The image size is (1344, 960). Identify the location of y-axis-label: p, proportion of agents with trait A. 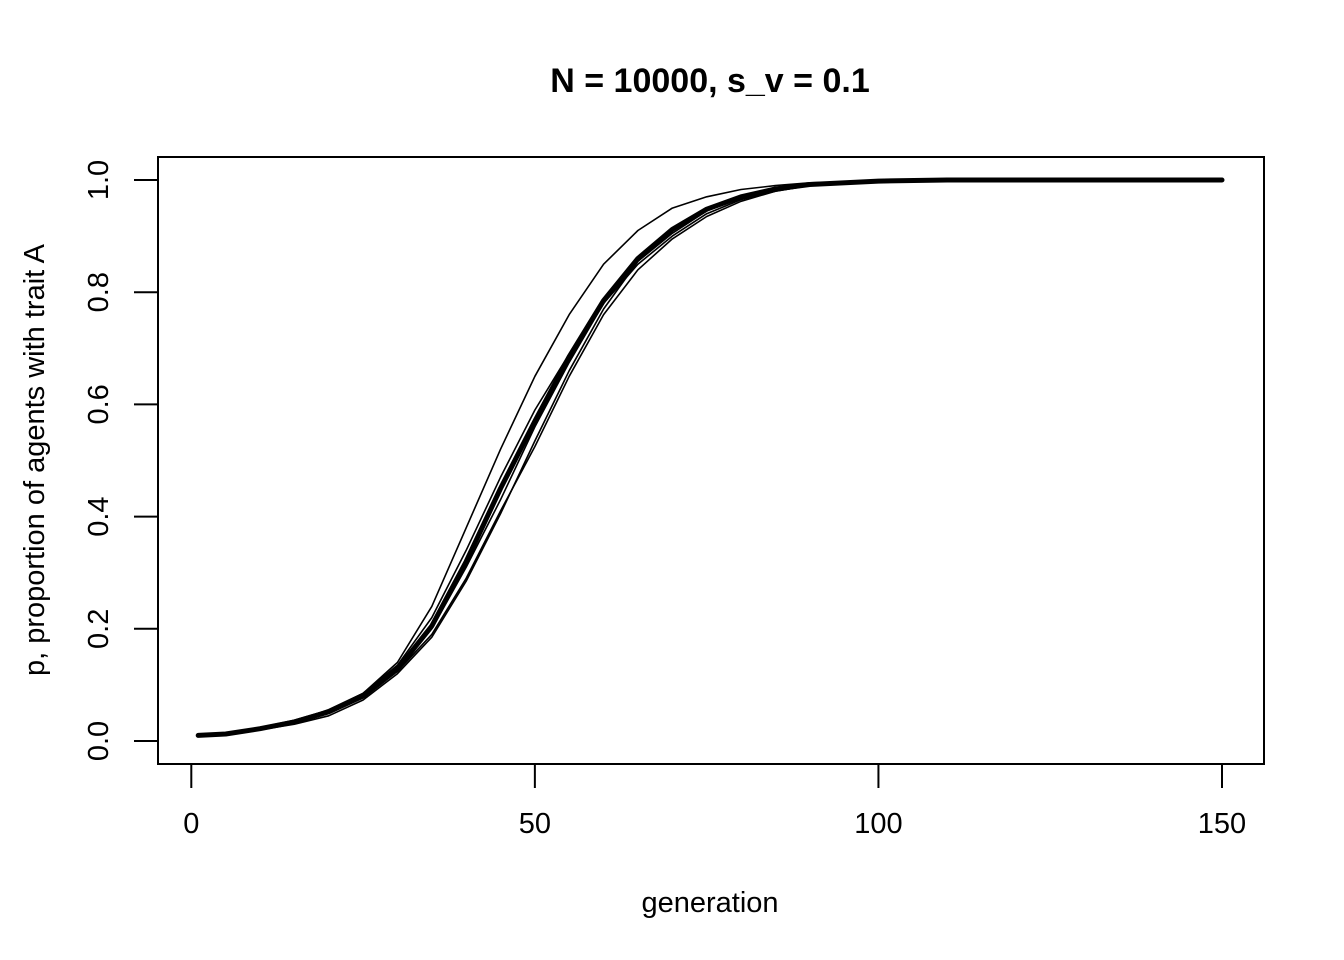
(35, 459).